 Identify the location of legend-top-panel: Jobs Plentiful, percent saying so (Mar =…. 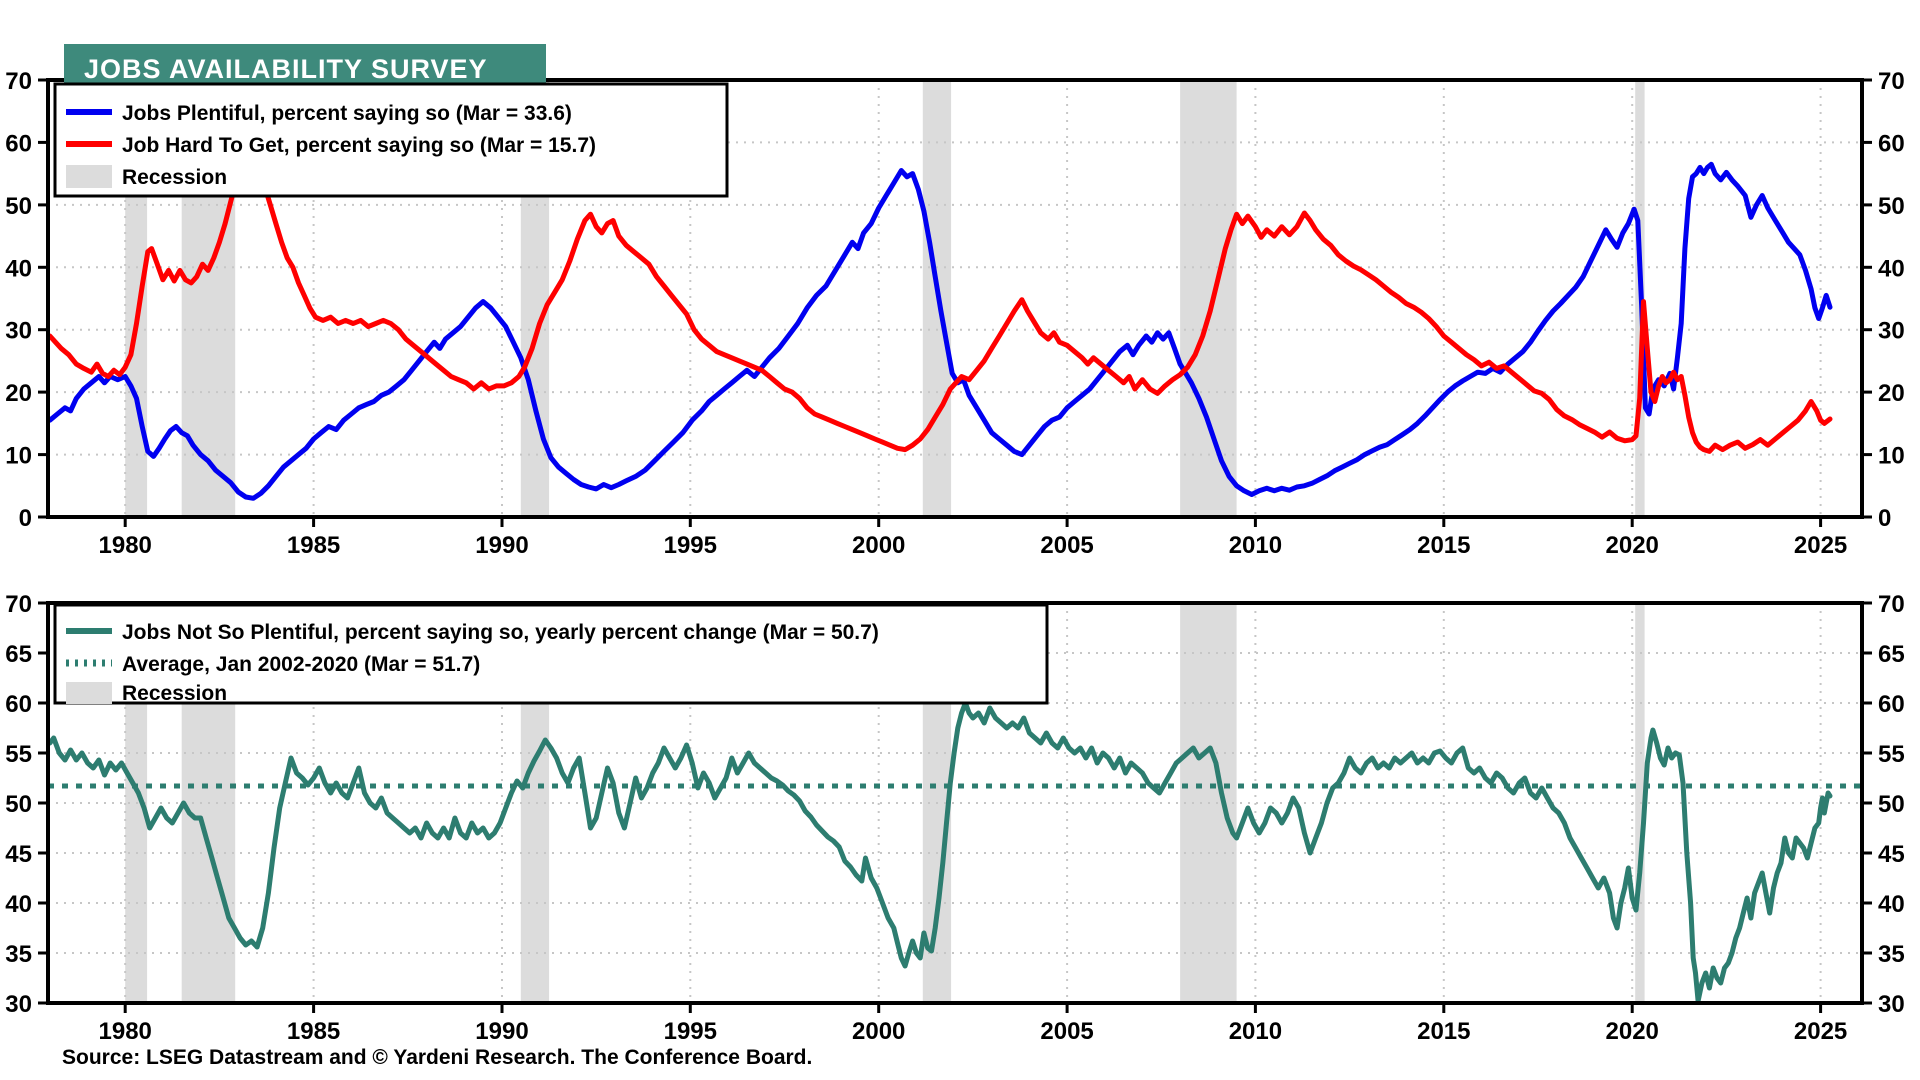
(391, 140).